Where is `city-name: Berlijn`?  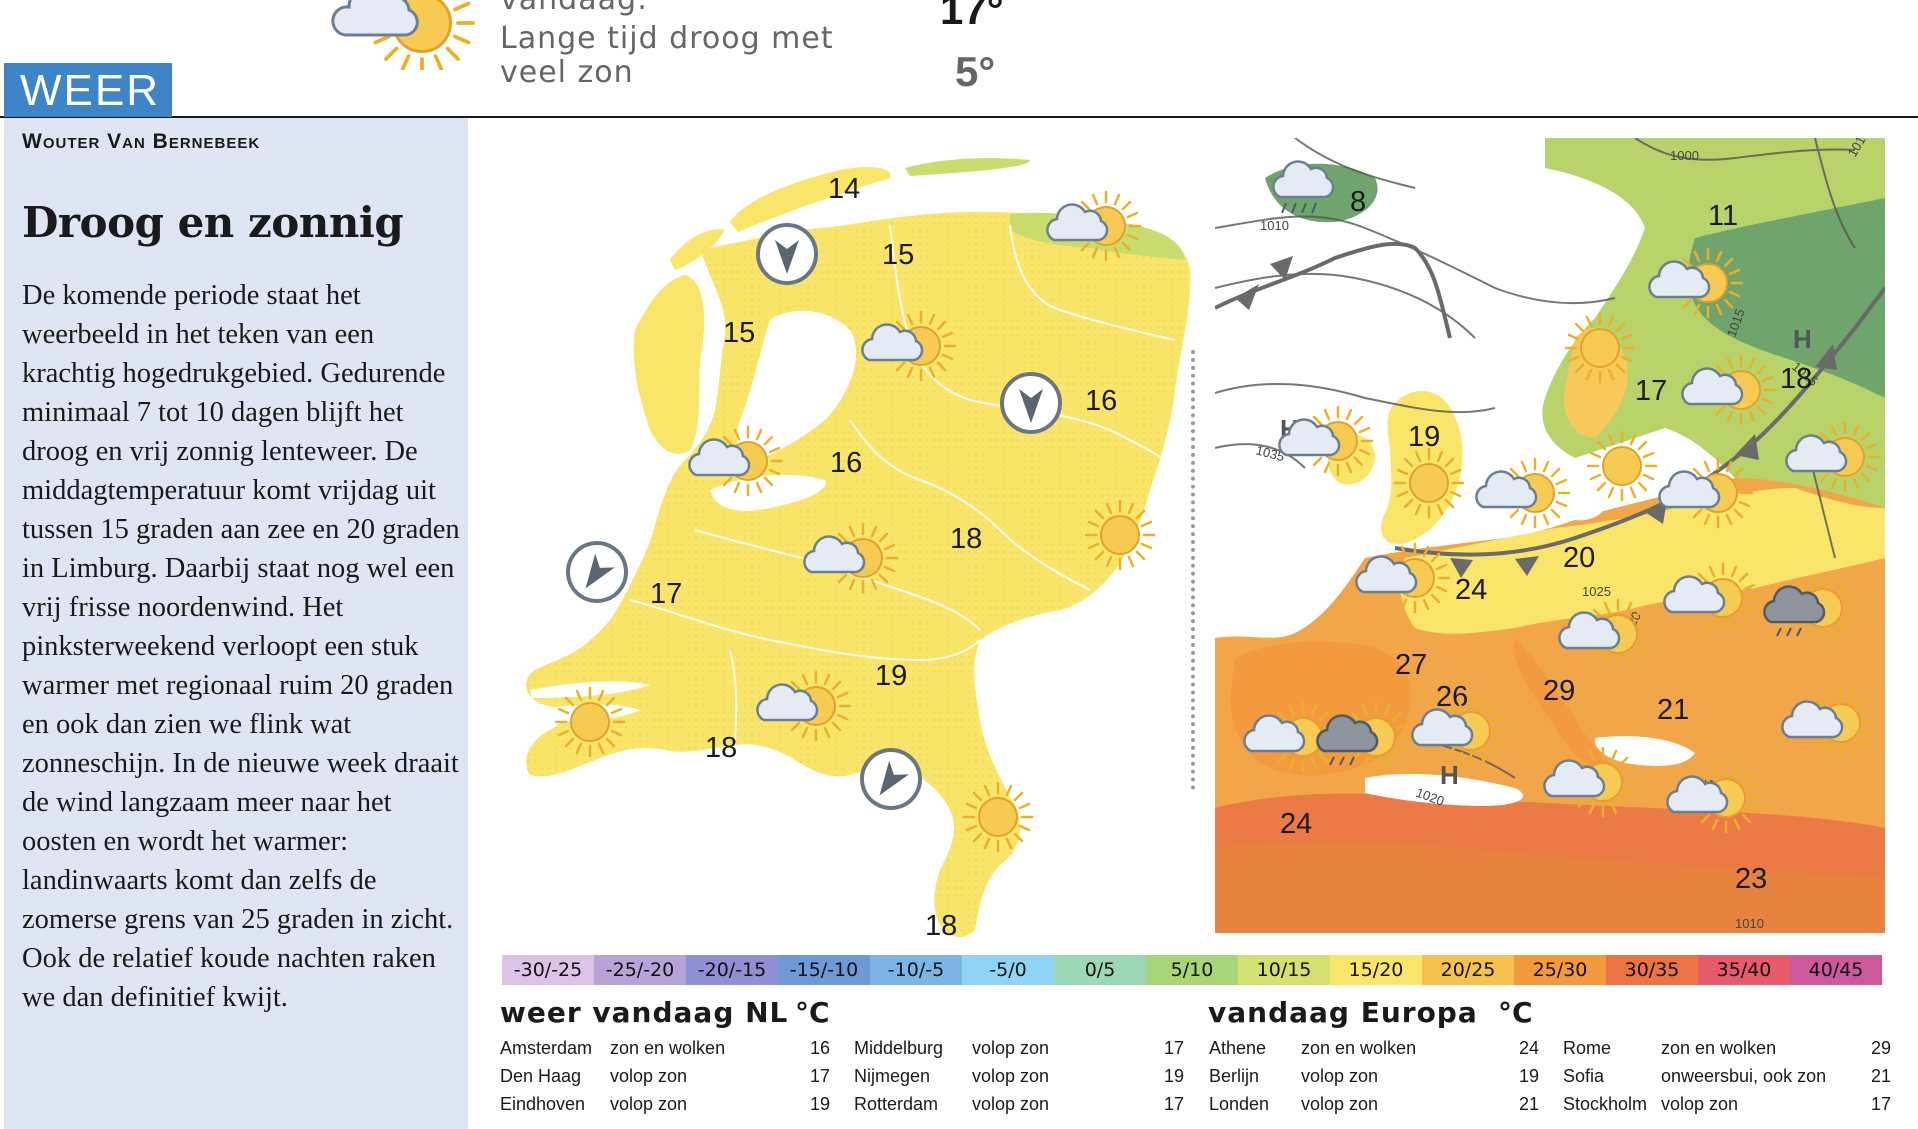 city-name: Berlijn is located at coordinates (1234, 1076).